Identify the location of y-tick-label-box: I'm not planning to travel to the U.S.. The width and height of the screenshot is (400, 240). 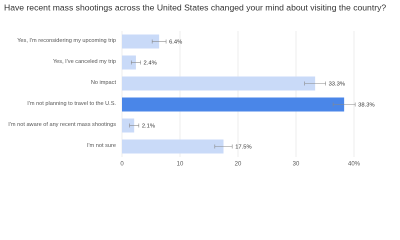
(71, 104).